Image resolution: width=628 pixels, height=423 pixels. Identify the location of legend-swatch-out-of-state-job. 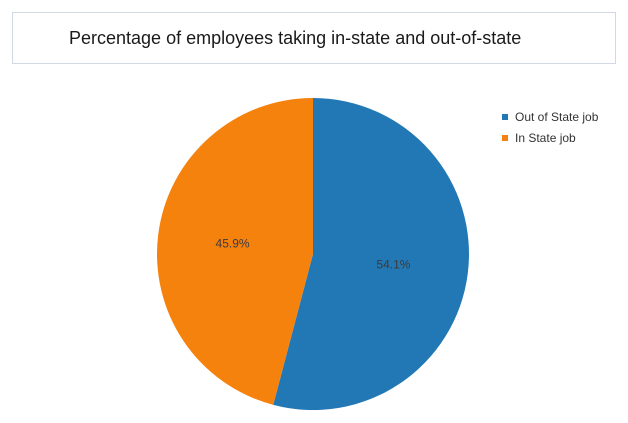
(505, 117).